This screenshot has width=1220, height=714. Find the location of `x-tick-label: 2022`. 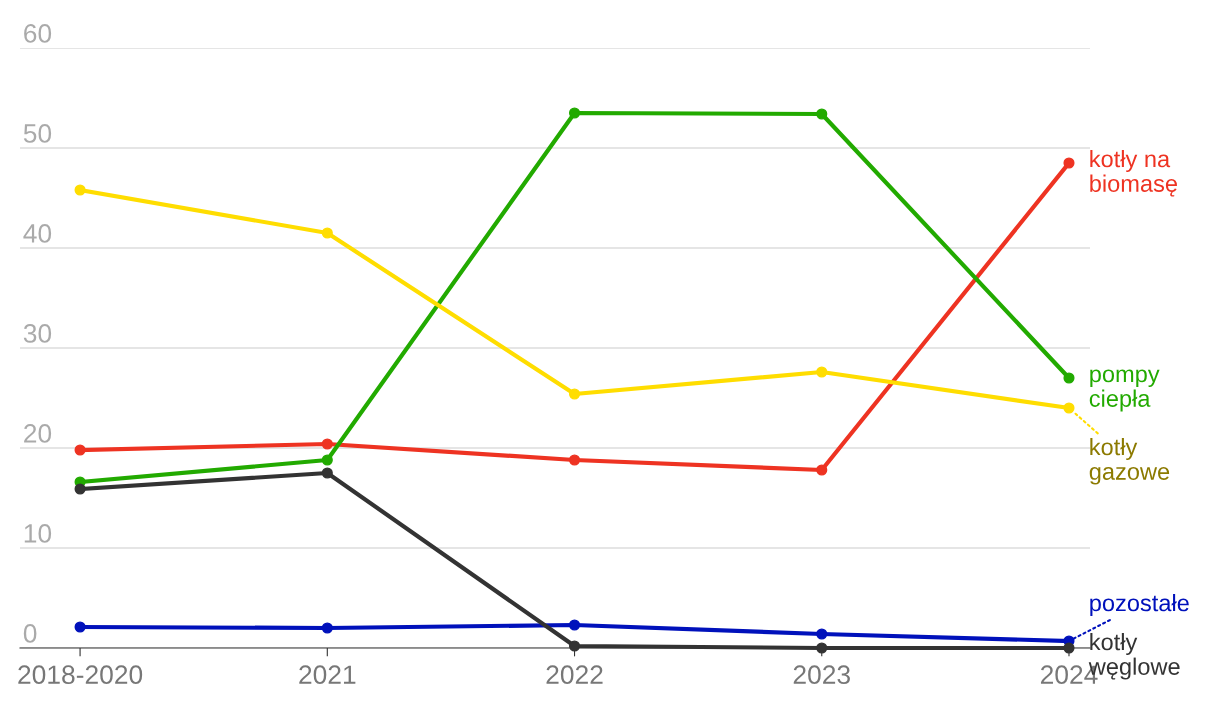

x-tick-label: 2022 is located at coordinates (574, 675).